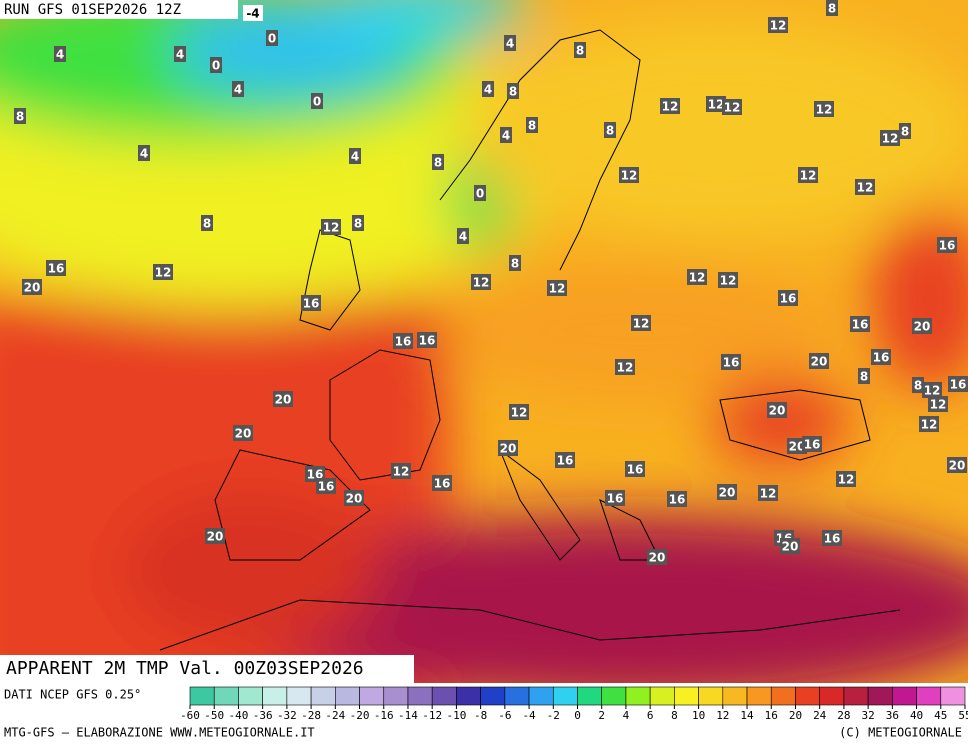 This screenshot has width=968, height=745. Describe the element at coordinates (940, 715) in the screenshot. I see `tick-label: 45` at that location.